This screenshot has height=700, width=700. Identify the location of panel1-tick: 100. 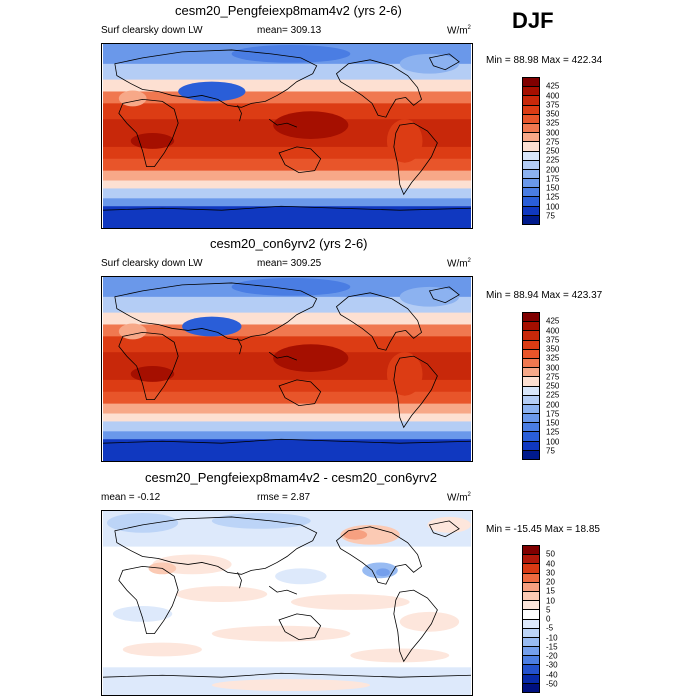
(553, 206).